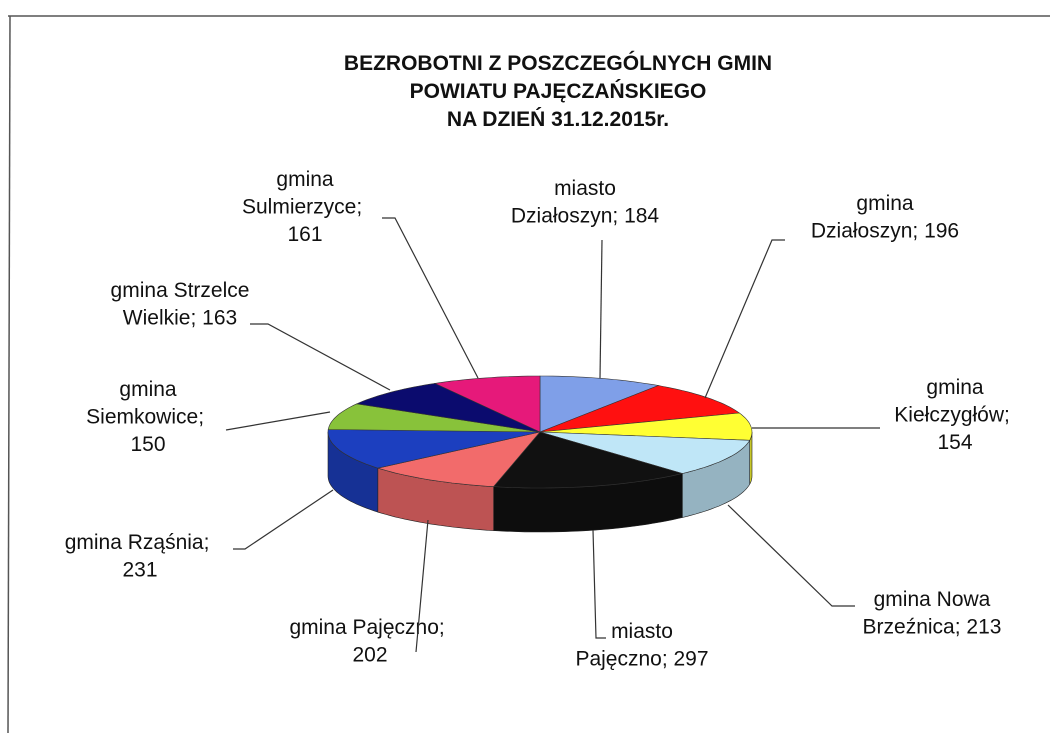 This screenshot has width=1054, height=735. What do you see at coordinates (180, 304) in the screenshot?
I see `data-label: gmina Strzelce Wielkie; 163` at bounding box center [180, 304].